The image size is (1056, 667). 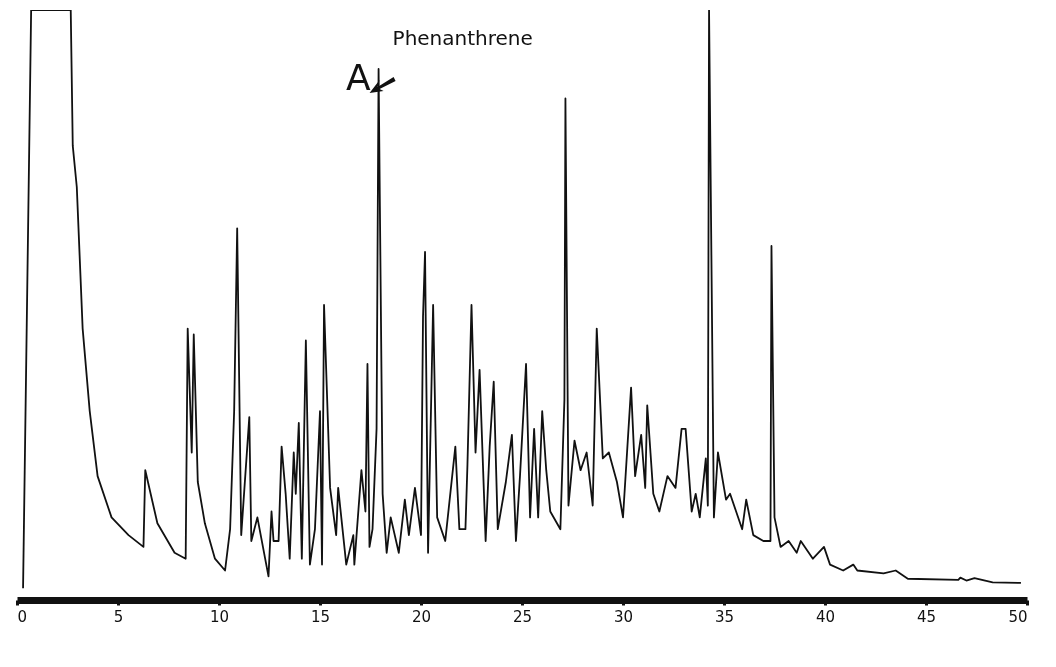 I want to click on x-tick-label: 40, so click(x=825, y=616).